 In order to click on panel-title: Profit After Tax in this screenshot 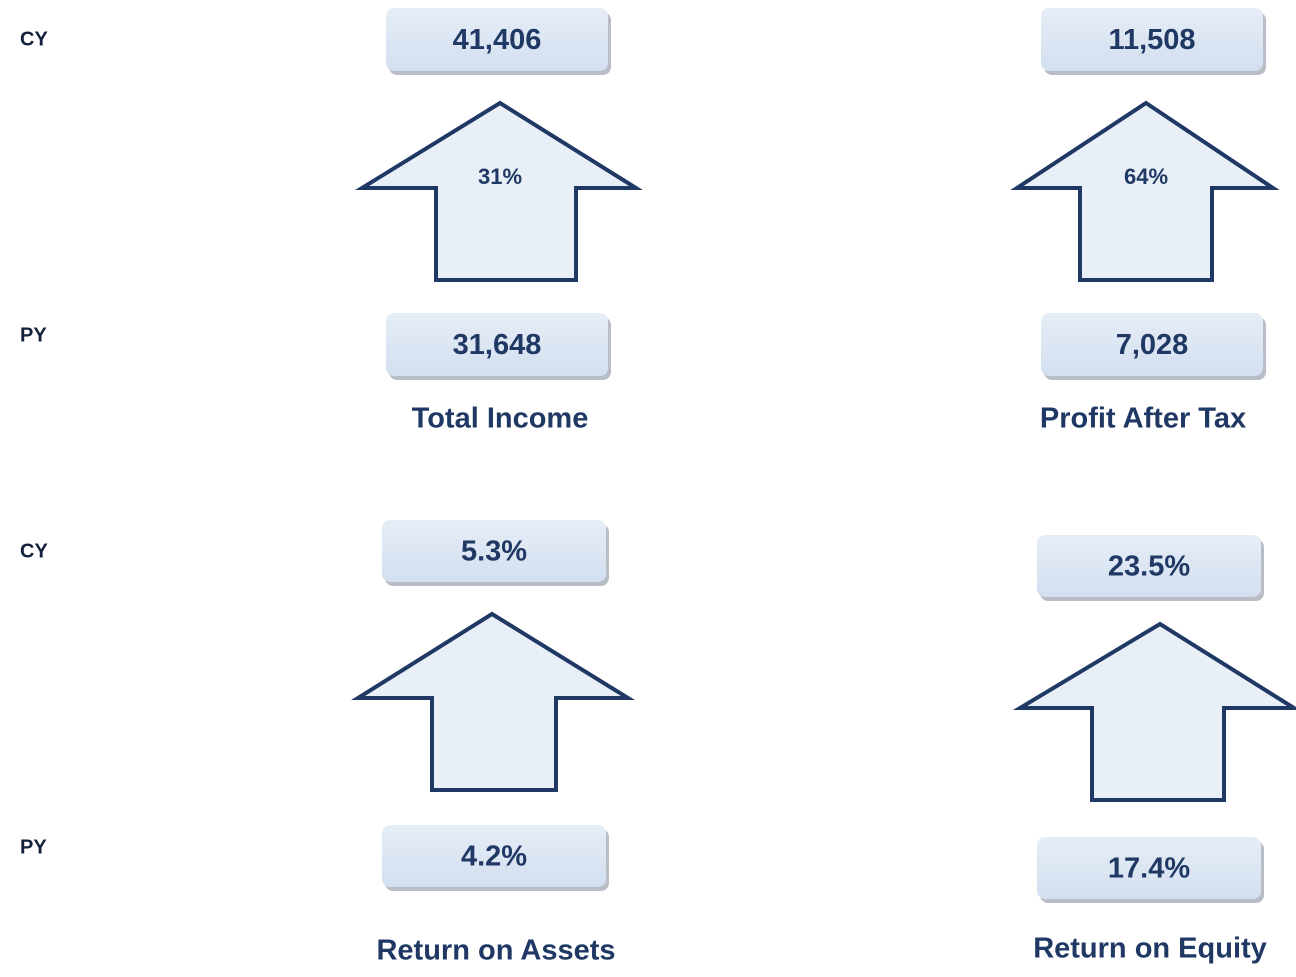, I will do `click(1143, 419)`.